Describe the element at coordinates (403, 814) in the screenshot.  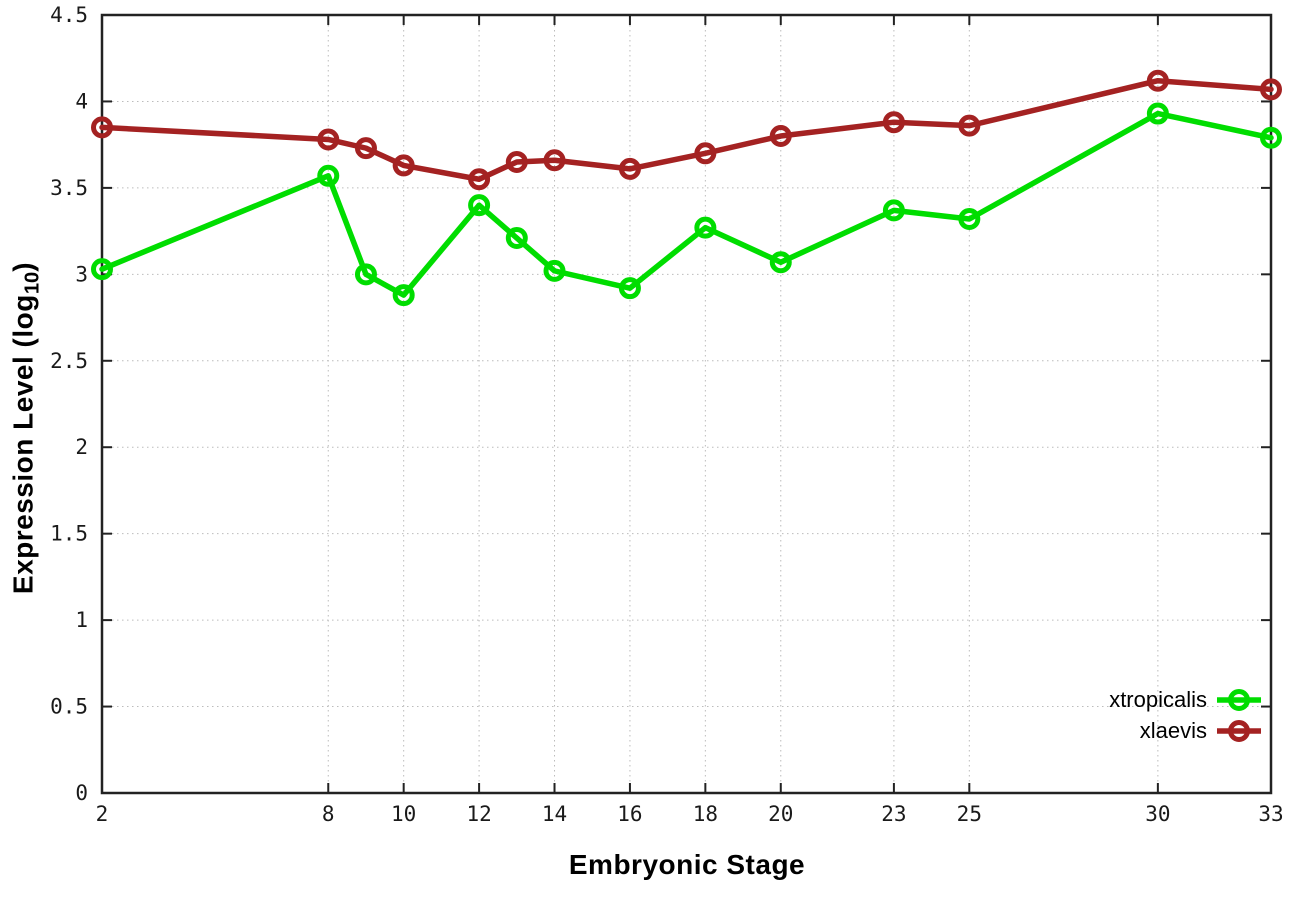
I see `x-tick-label: 10` at that location.